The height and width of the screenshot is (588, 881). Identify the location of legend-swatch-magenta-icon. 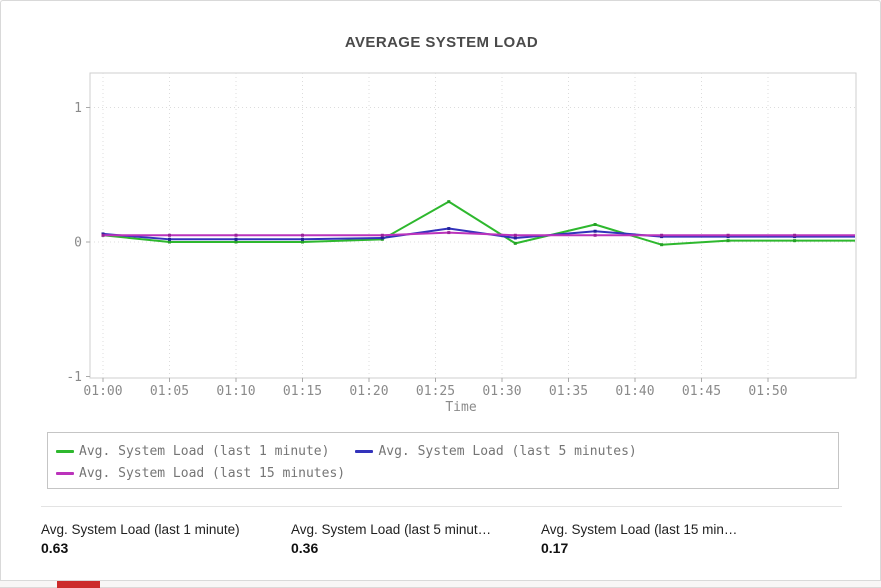
(65, 473).